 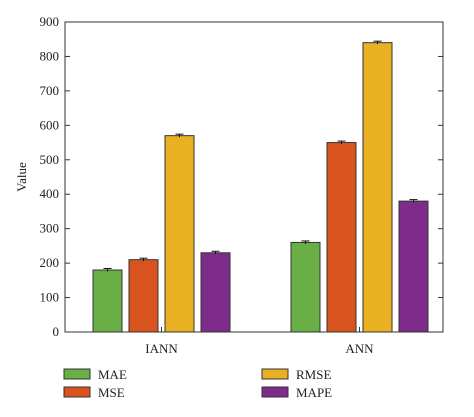 What do you see at coordinates (377, 187) in the screenshot?
I see `bar-rmse-ann` at bounding box center [377, 187].